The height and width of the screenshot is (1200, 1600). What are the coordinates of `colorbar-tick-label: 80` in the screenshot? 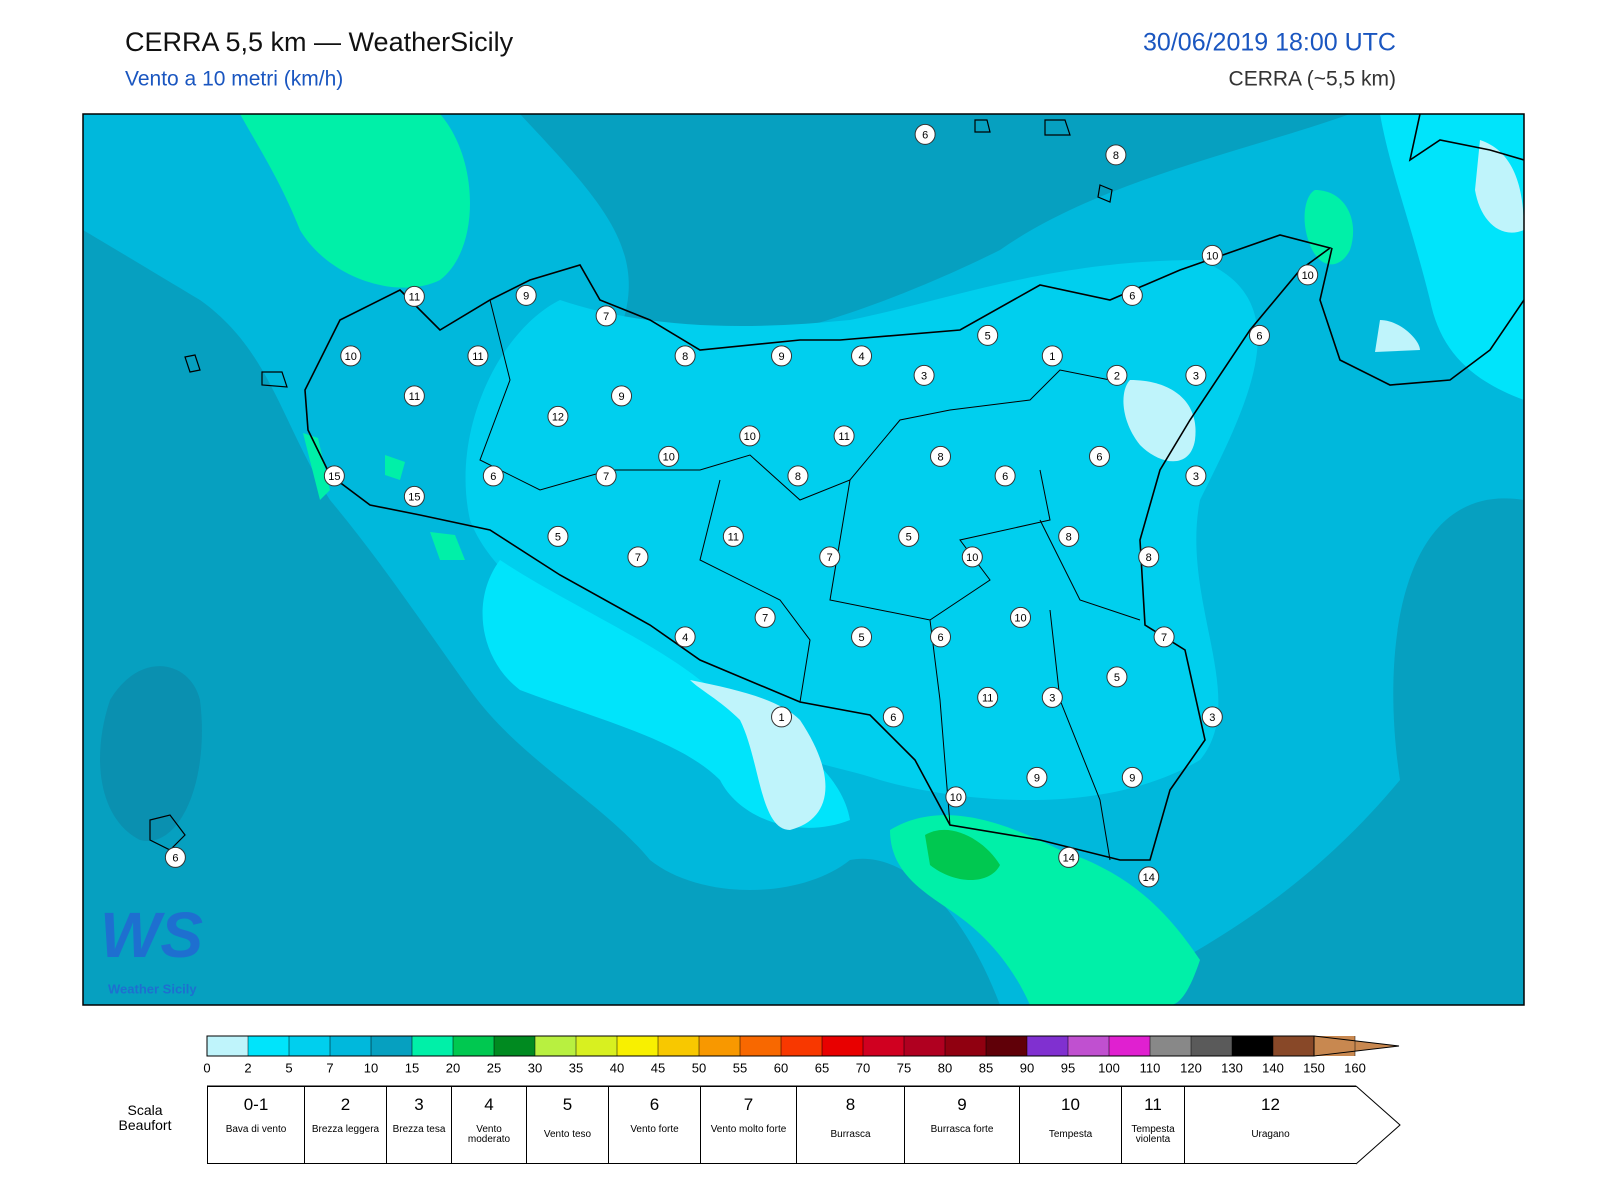 It's located at (945, 1067).